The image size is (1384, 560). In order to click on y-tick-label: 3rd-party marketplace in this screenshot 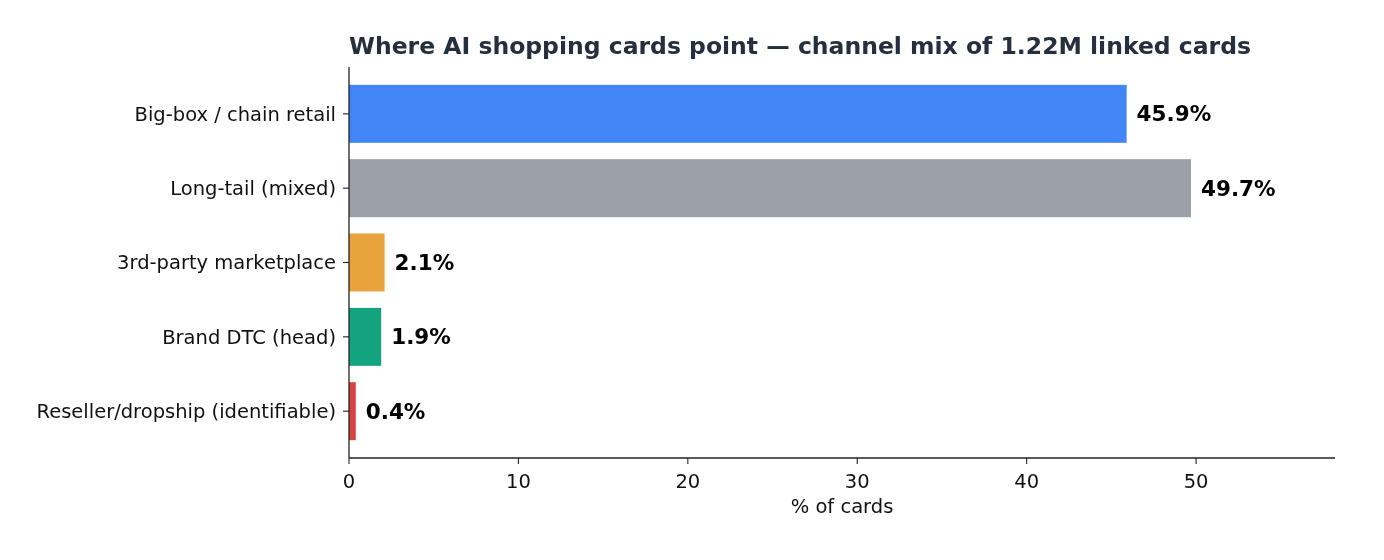, I will do `click(226, 263)`.